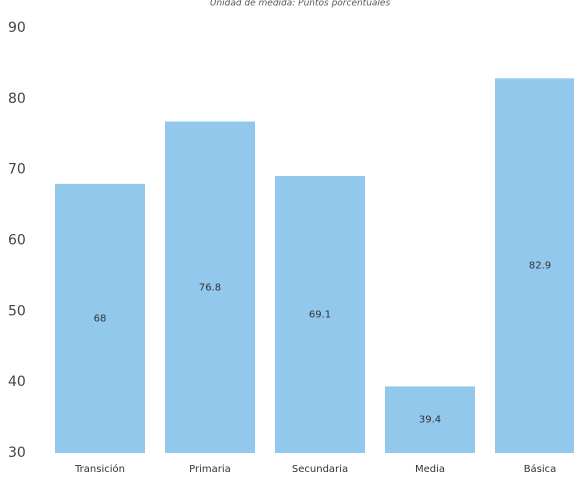 Image resolution: width=574 pixels, height=480 pixels. Describe the element at coordinates (17, 241) in the screenshot. I see `y-tick-label: 60` at that location.